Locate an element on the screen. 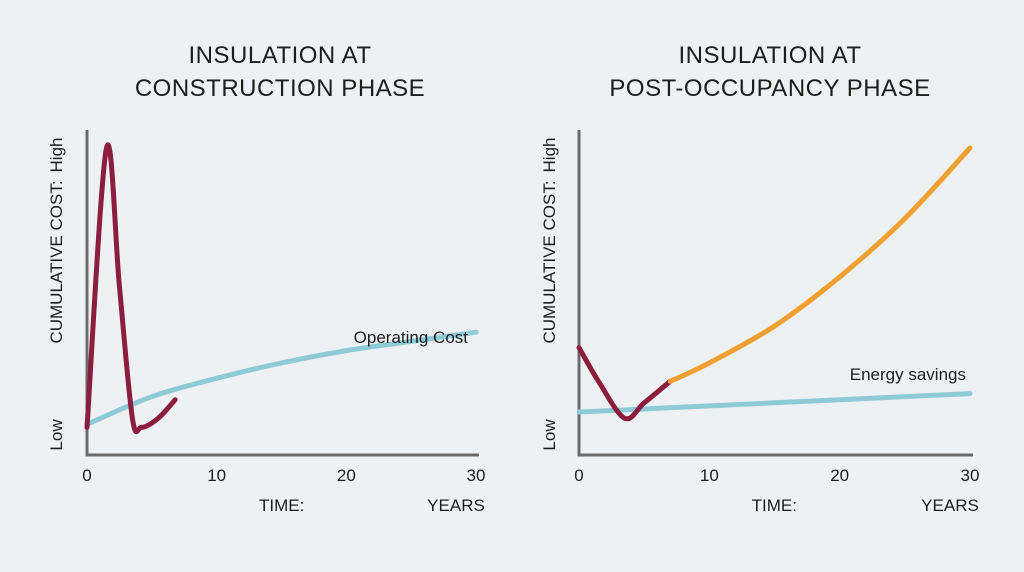 The width and height of the screenshot is (1024, 572). series-line-operating-cost is located at coordinates (281, 378).